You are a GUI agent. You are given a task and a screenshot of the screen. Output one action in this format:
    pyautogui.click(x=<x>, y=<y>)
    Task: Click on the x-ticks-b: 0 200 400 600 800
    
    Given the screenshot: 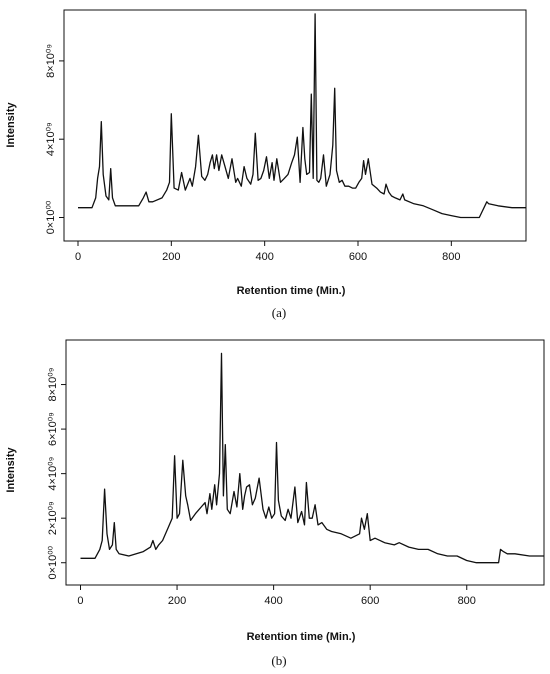 What is the action you would take?
    pyautogui.click(x=276, y=596)
    